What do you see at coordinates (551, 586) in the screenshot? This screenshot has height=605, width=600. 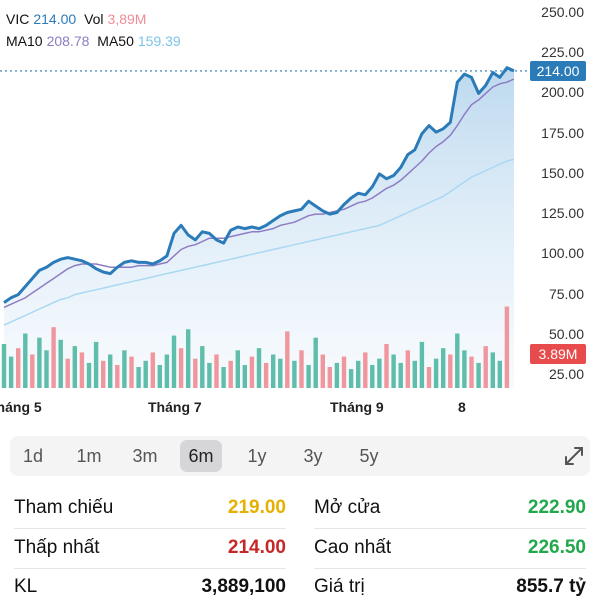 I see `stat-value: 855.7 tỷ` at bounding box center [551, 586].